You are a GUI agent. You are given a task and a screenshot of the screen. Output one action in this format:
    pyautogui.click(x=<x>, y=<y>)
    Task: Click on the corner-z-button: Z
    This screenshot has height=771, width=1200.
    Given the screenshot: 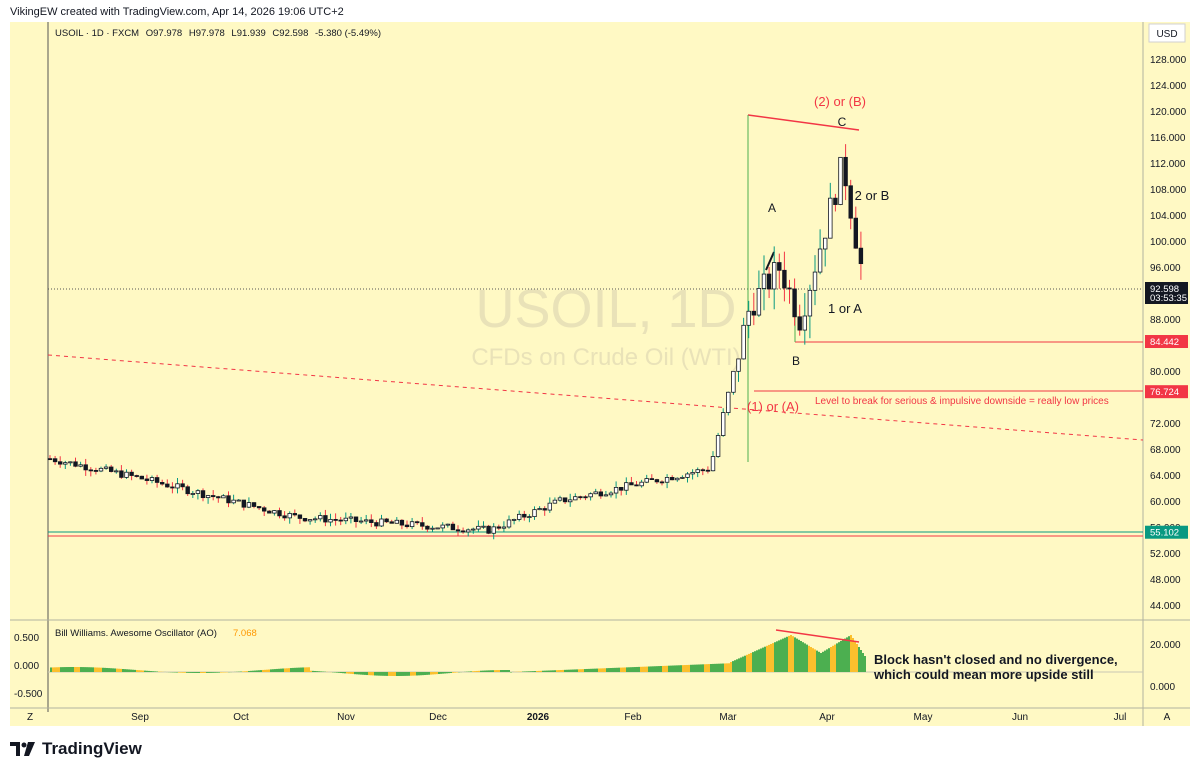 What is the action you would take?
    pyautogui.click(x=30, y=717)
    